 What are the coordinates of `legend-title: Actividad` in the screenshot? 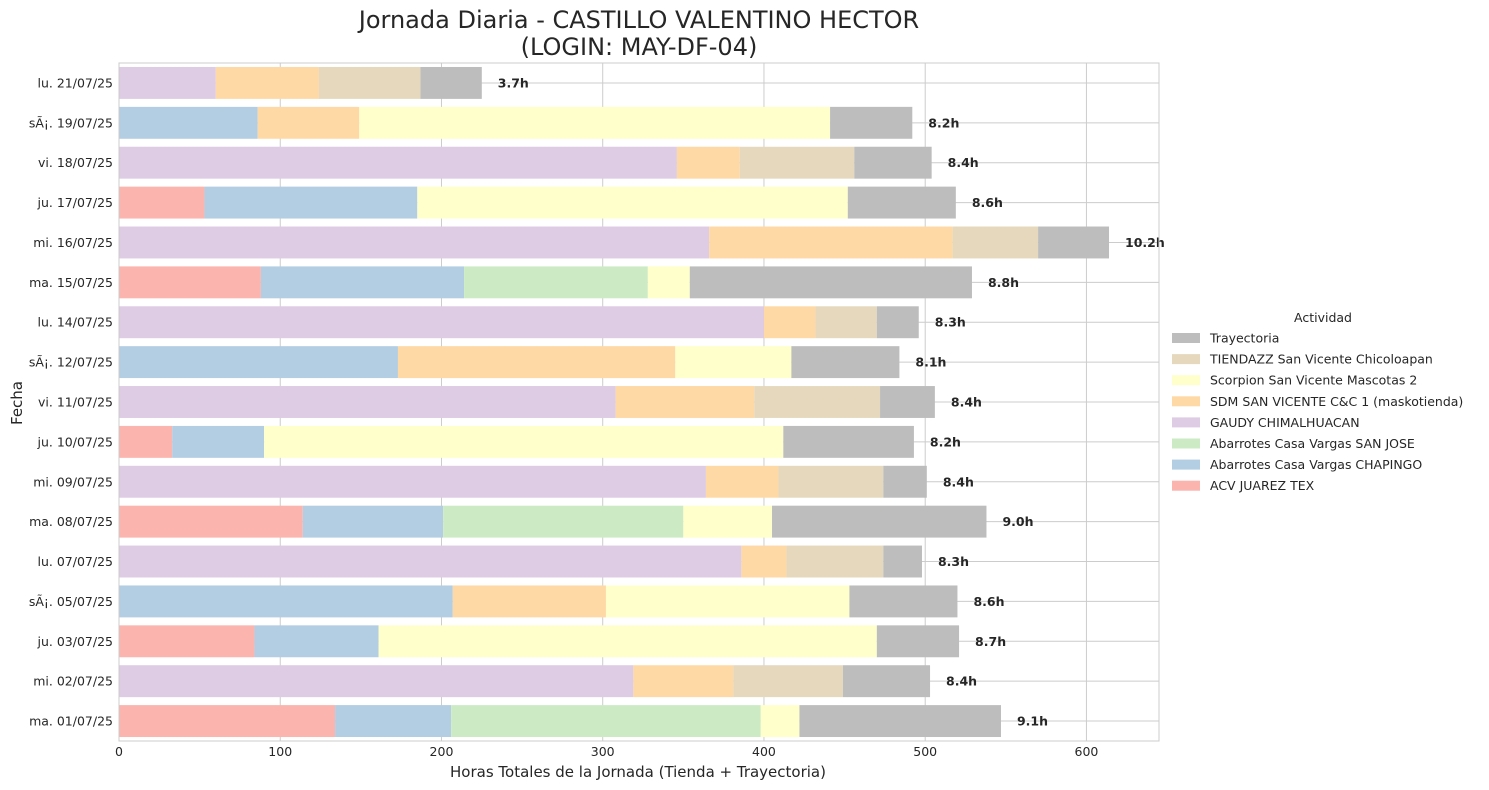 It's located at (1323, 317).